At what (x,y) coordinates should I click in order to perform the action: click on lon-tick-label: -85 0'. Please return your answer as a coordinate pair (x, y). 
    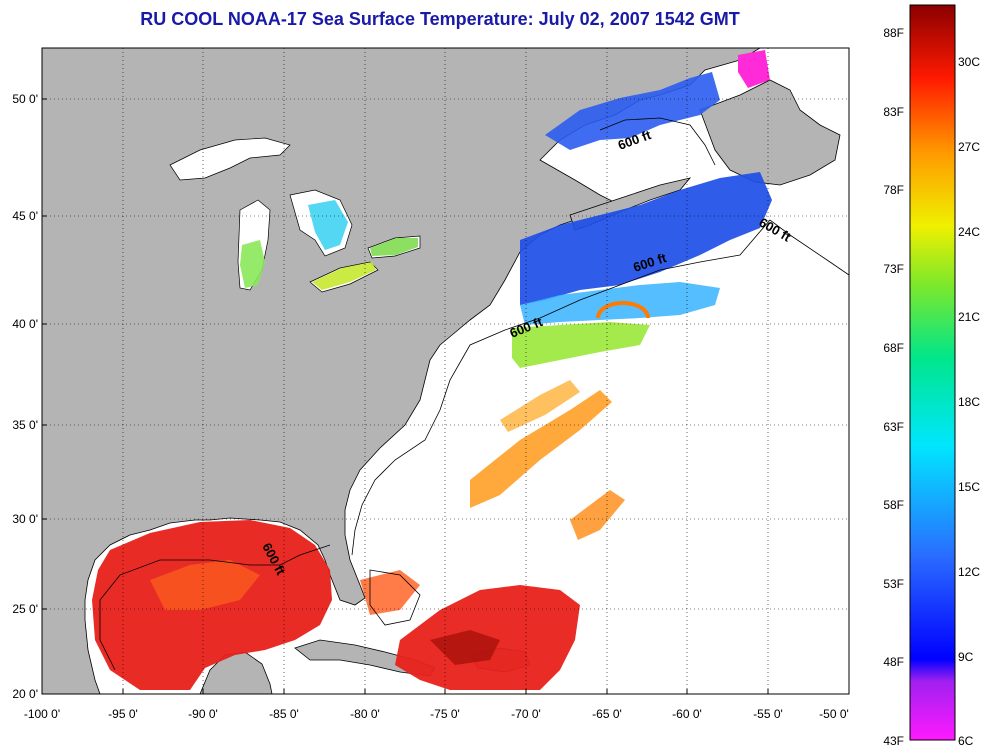
    Looking at the image, I should click on (284, 714).